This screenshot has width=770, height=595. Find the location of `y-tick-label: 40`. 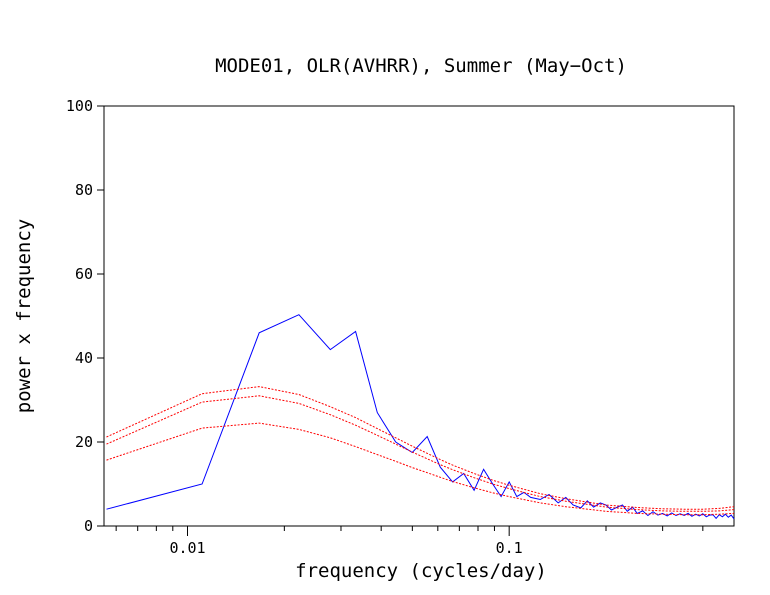

y-tick-label: 40 is located at coordinates (84, 358).